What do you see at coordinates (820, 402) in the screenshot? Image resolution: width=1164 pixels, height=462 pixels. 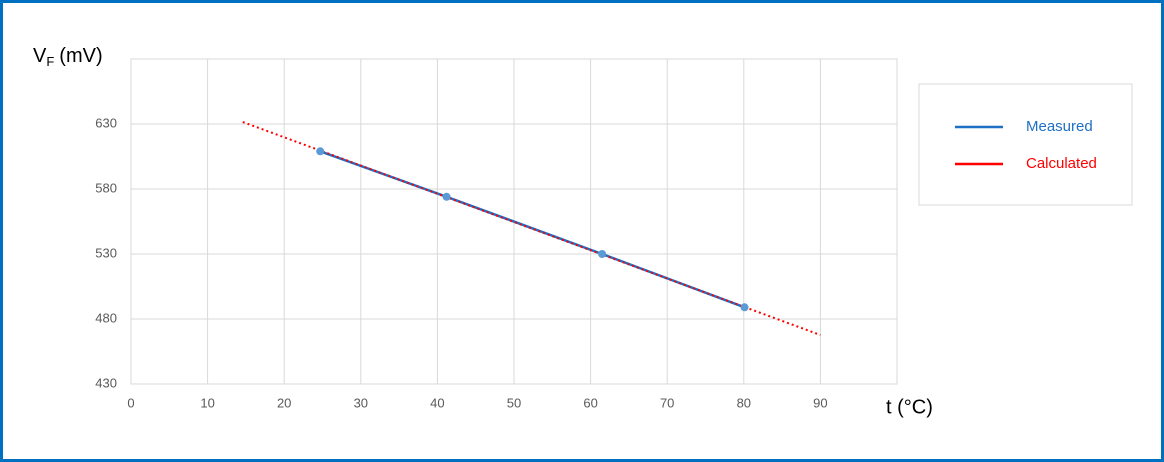 I see `x-tick-label: 90` at bounding box center [820, 402].